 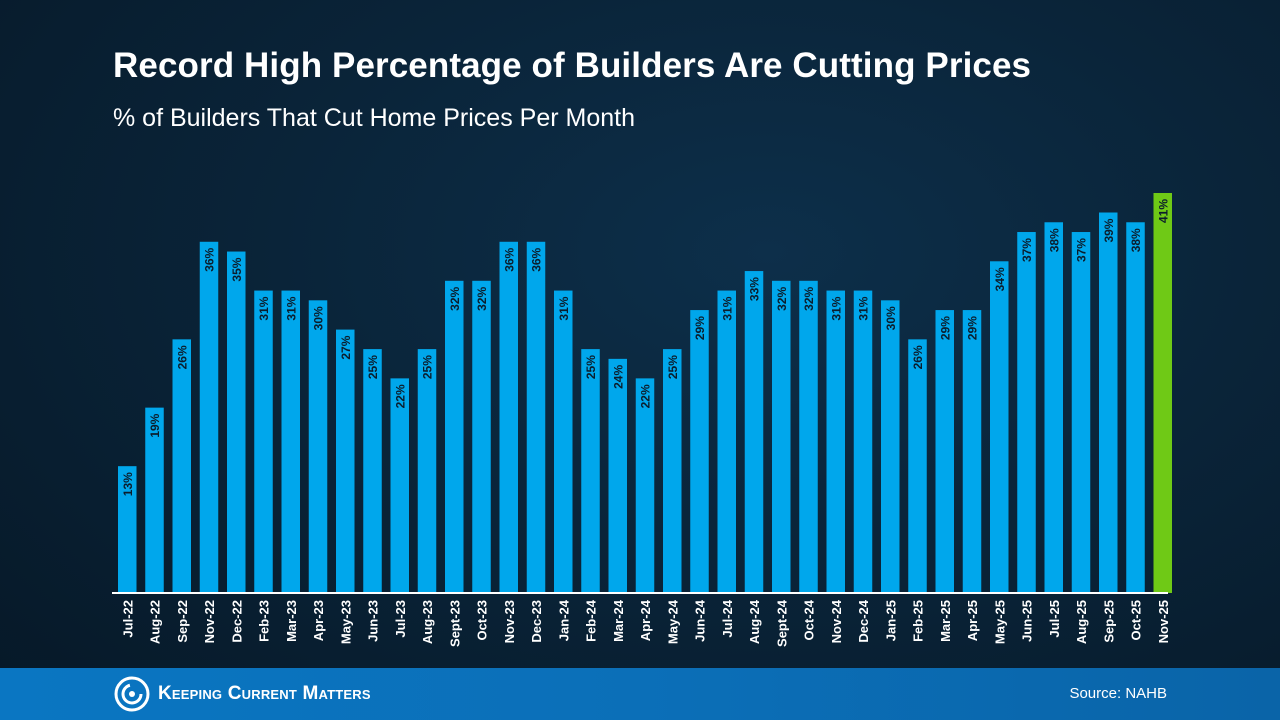 I want to click on source-note: Source: NAHB, so click(x=1118, y=693).